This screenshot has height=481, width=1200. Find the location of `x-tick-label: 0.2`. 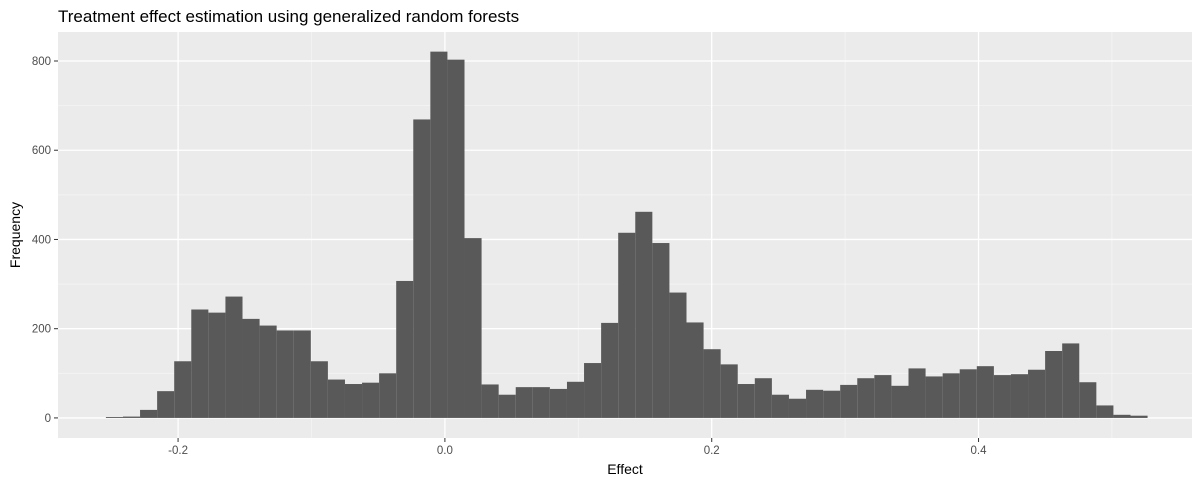

x-tick-label: 0.2 is located at coordinates (712, 451).